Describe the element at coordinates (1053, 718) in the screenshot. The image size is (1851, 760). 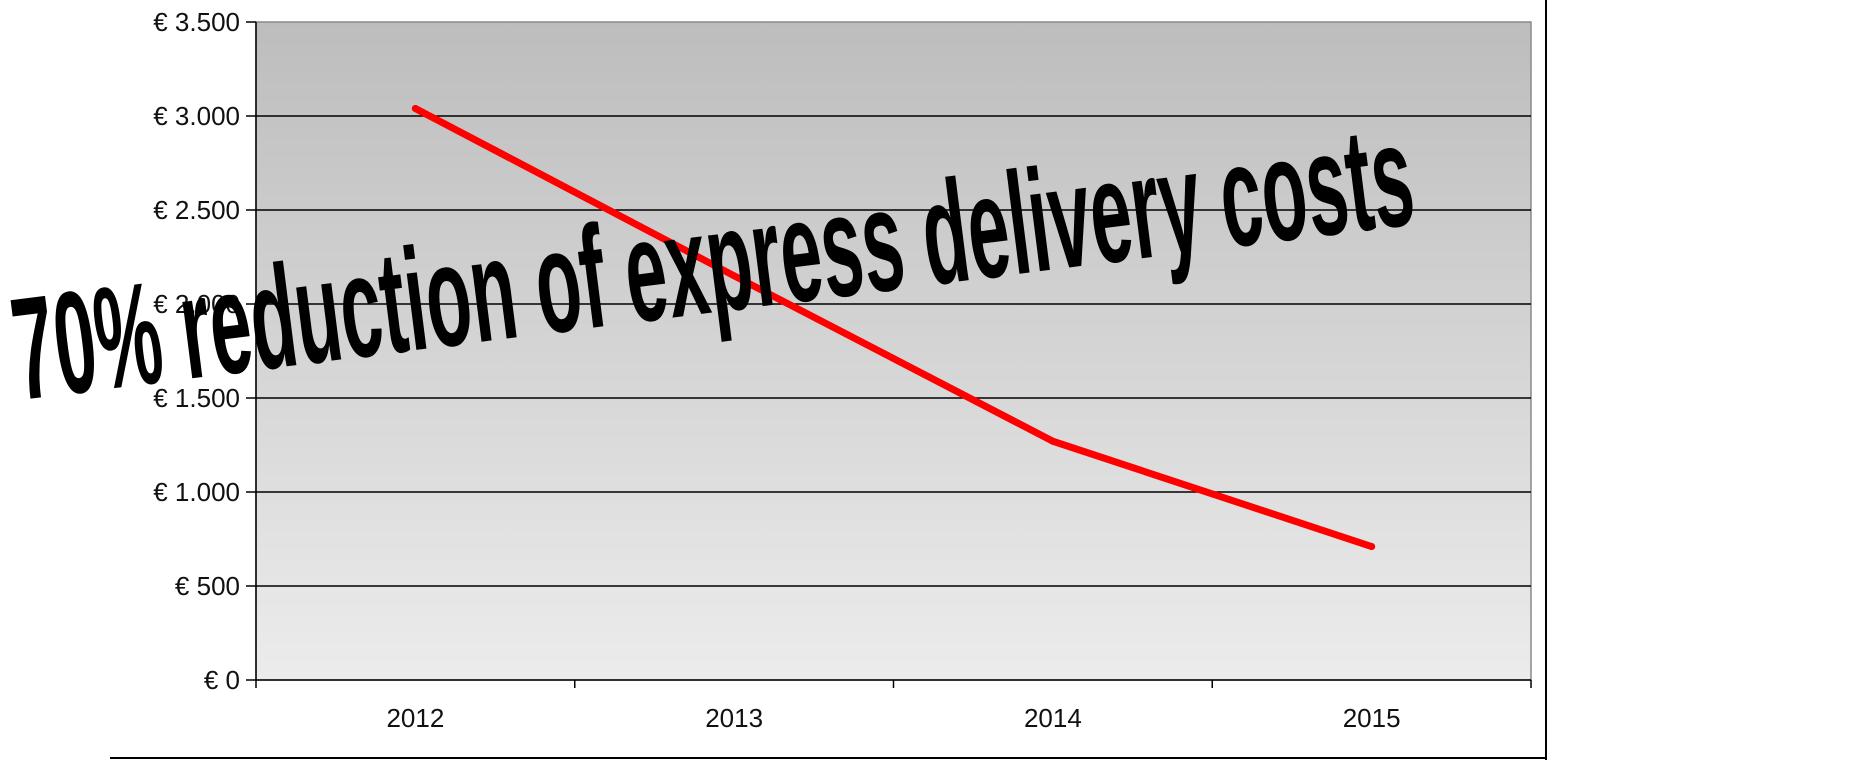
I see `x-tick-label: 2014` at that location.